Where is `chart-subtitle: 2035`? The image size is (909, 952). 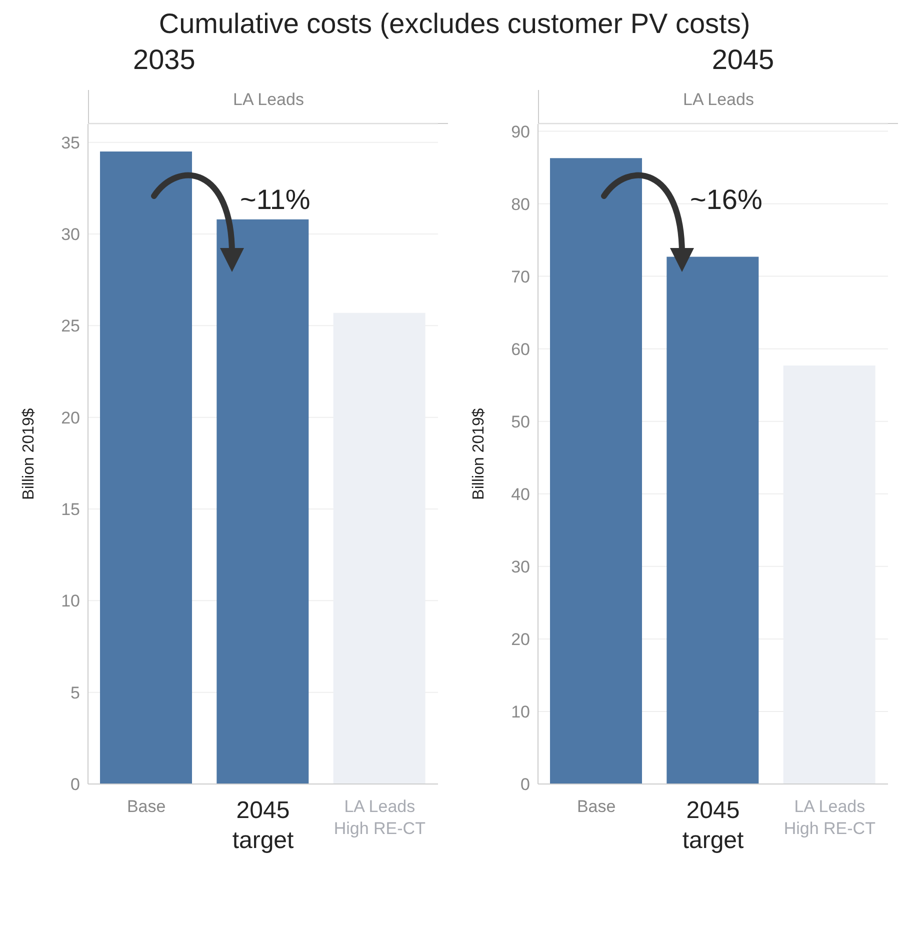 chart-subtitle: 2035 is located at coordinates (164, 60).